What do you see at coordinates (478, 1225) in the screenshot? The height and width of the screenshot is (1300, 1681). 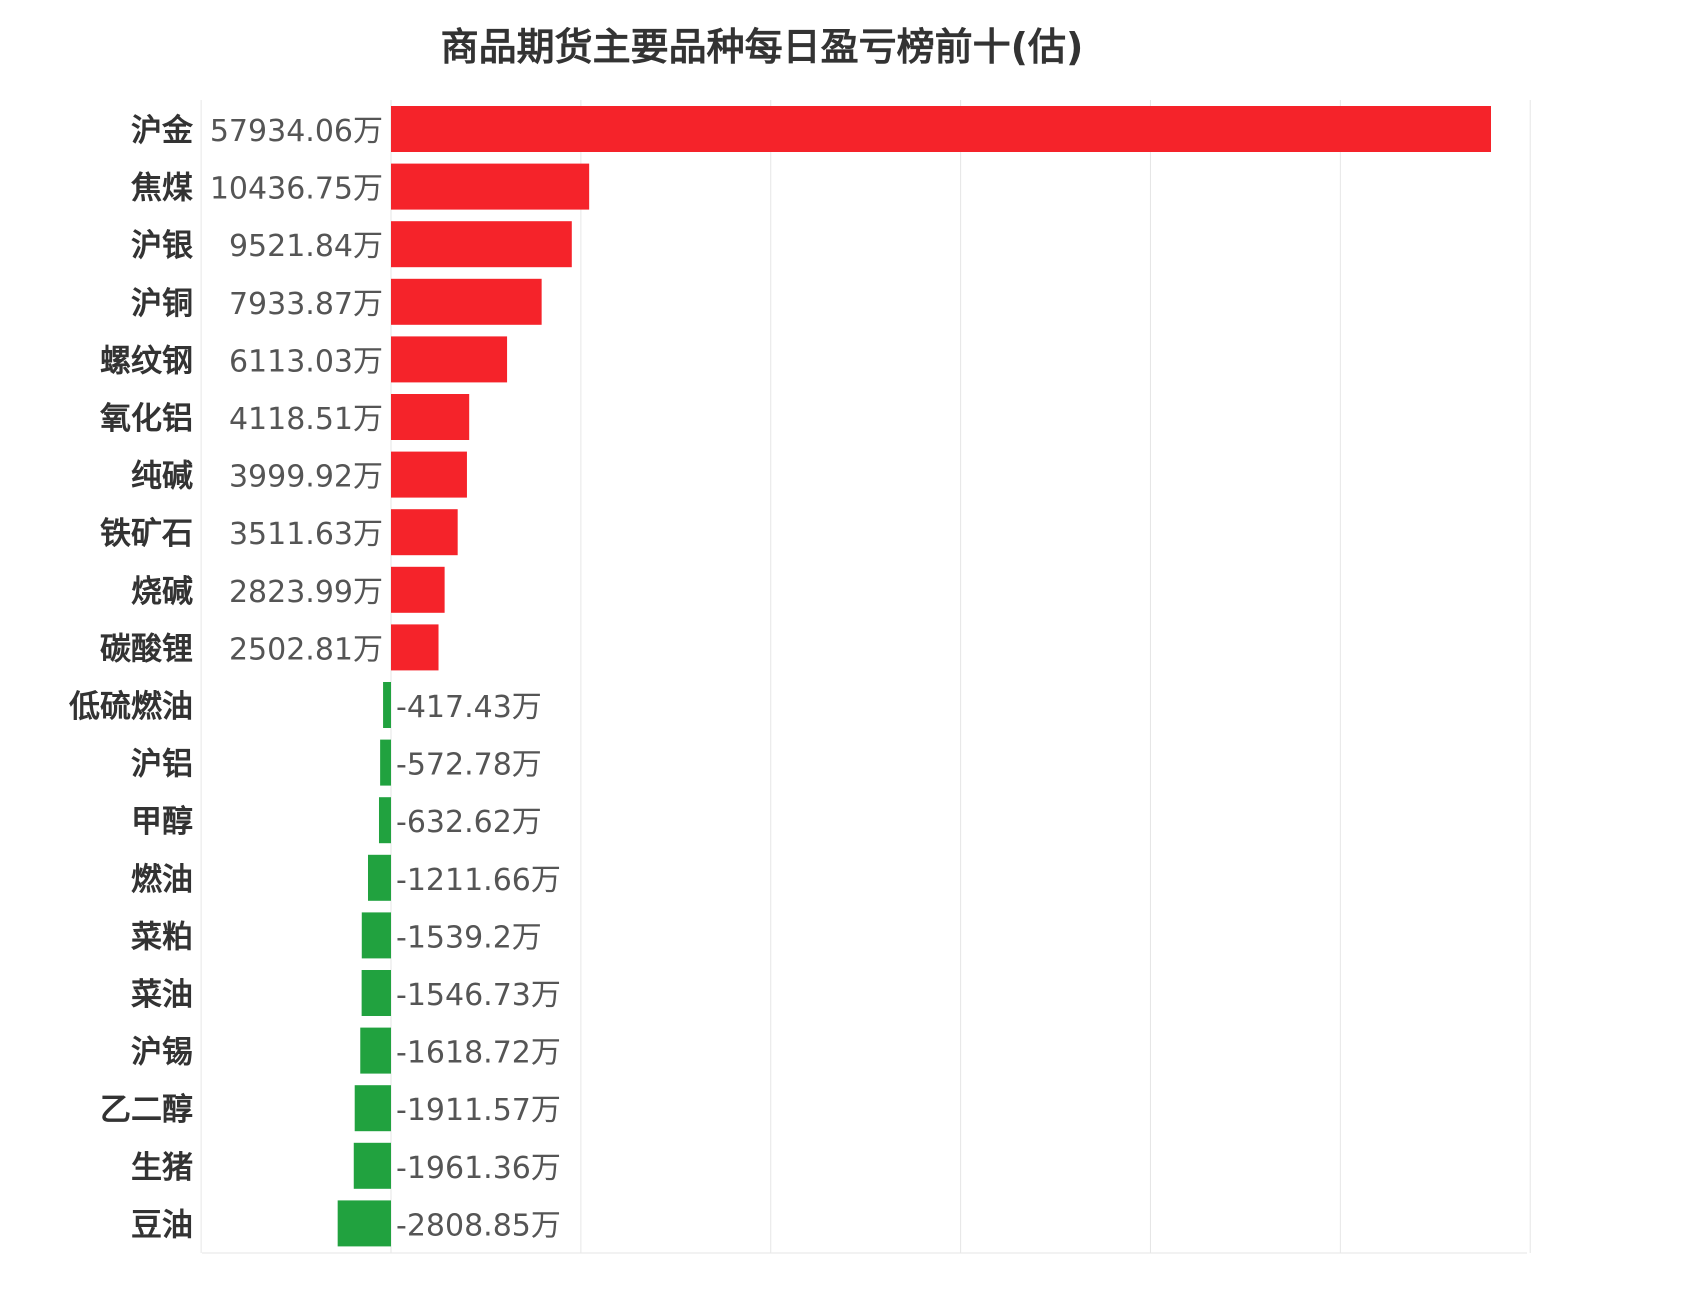 I see `value-label: -2808.85万` at bounding box center [478, 1225].